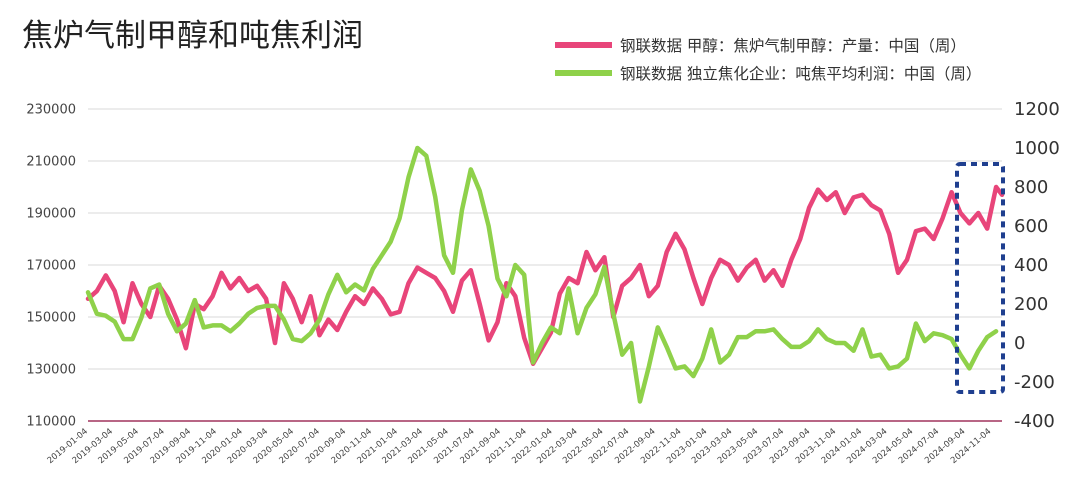 The height and width of the screenshot is (503, 1080). I want to click on right-axis-ticks: 1200 1000 800 600 400 200 0 -200 -400, so click(1037, 265).